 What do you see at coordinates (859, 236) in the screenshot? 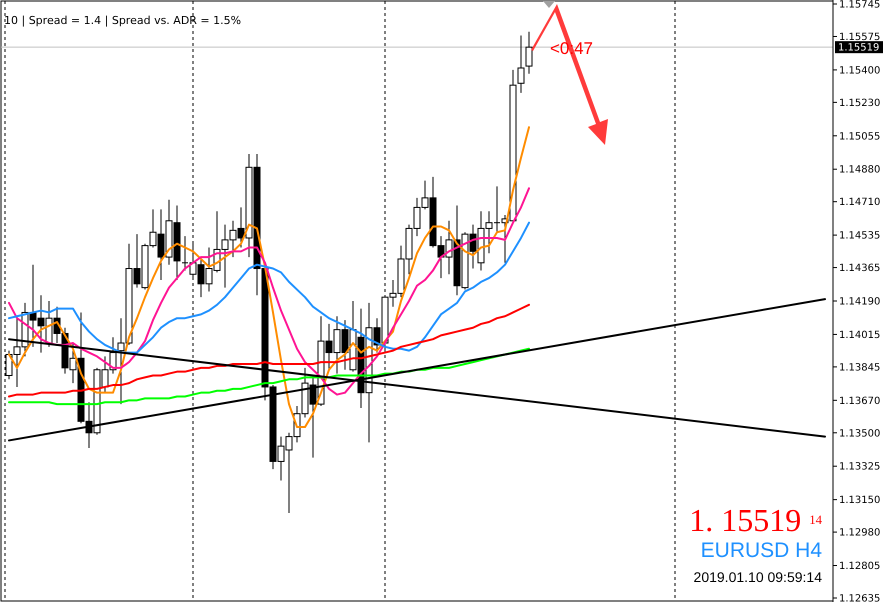
I see `y-tick-label: 1.14535` at bounding box center [859, 236].